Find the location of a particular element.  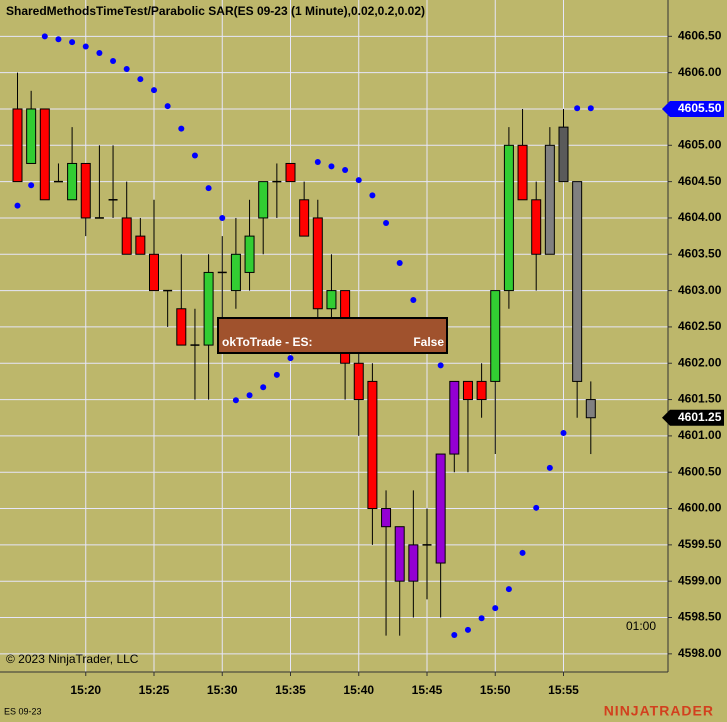

instrument: ES 09-23 is located at coordinates (23, 711).